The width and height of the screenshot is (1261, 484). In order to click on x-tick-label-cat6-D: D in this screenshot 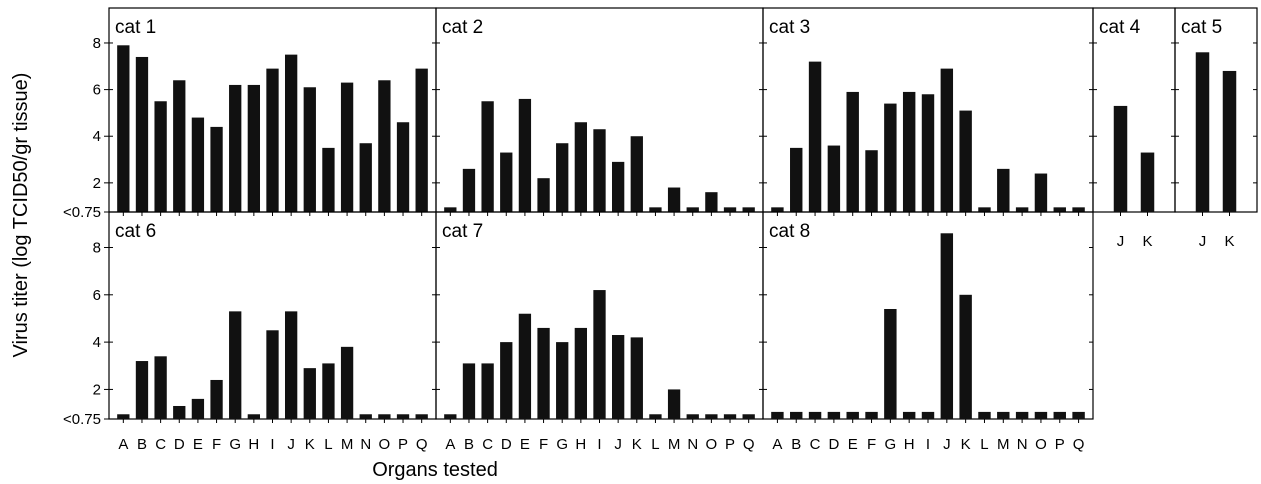, I will do `click(179, 444)`.